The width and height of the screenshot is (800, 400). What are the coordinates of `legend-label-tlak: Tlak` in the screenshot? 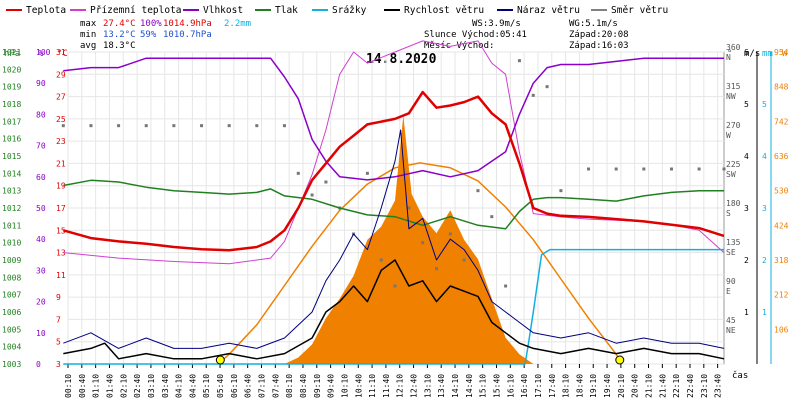 It's located at (286, 10).